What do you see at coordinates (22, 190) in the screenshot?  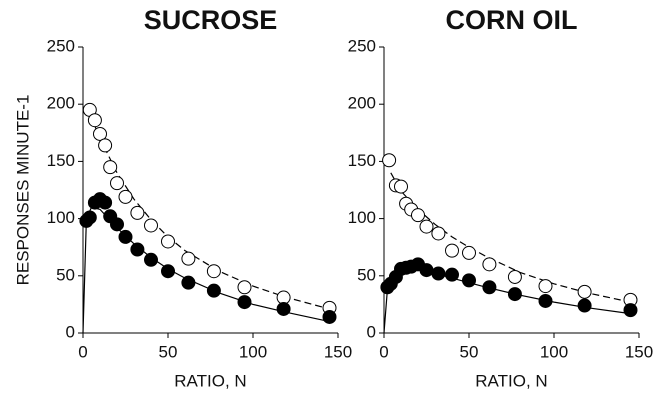 I see `y-axis-label: RESPONSES MINUTE-1` at bounding box center [22, 190].